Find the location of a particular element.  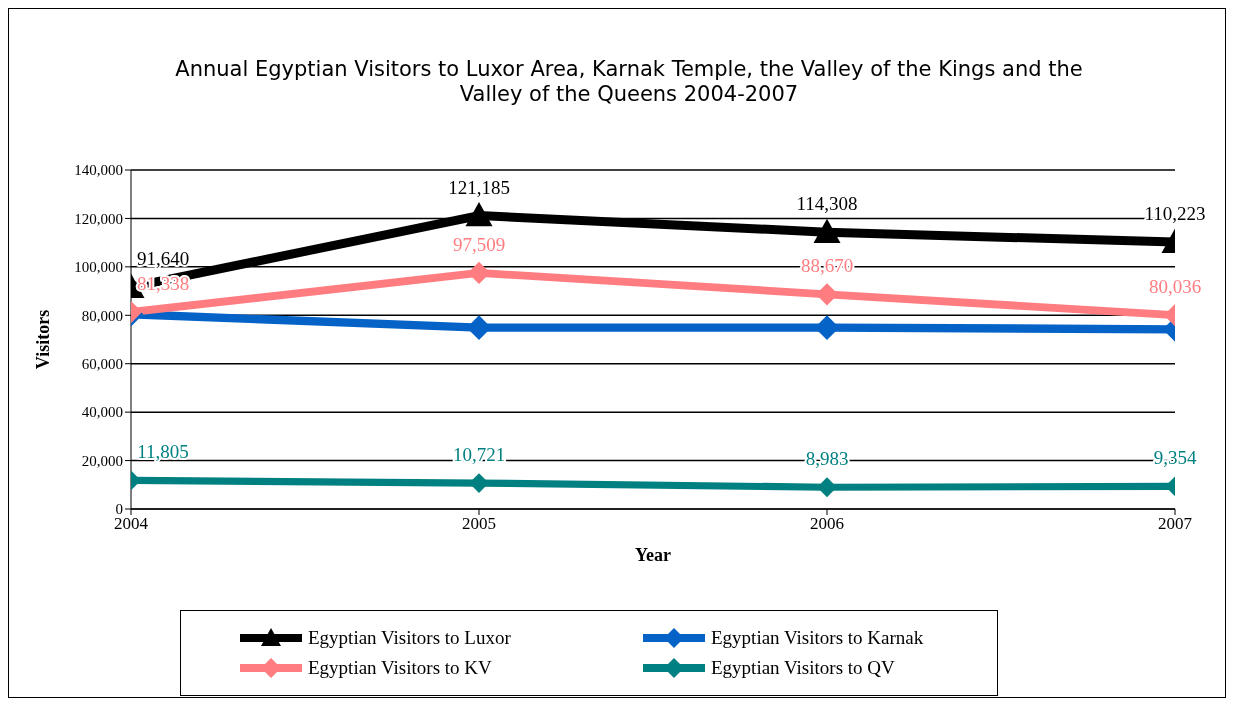

y-tick-label: 60,000 is located at coordinates (102, 364).